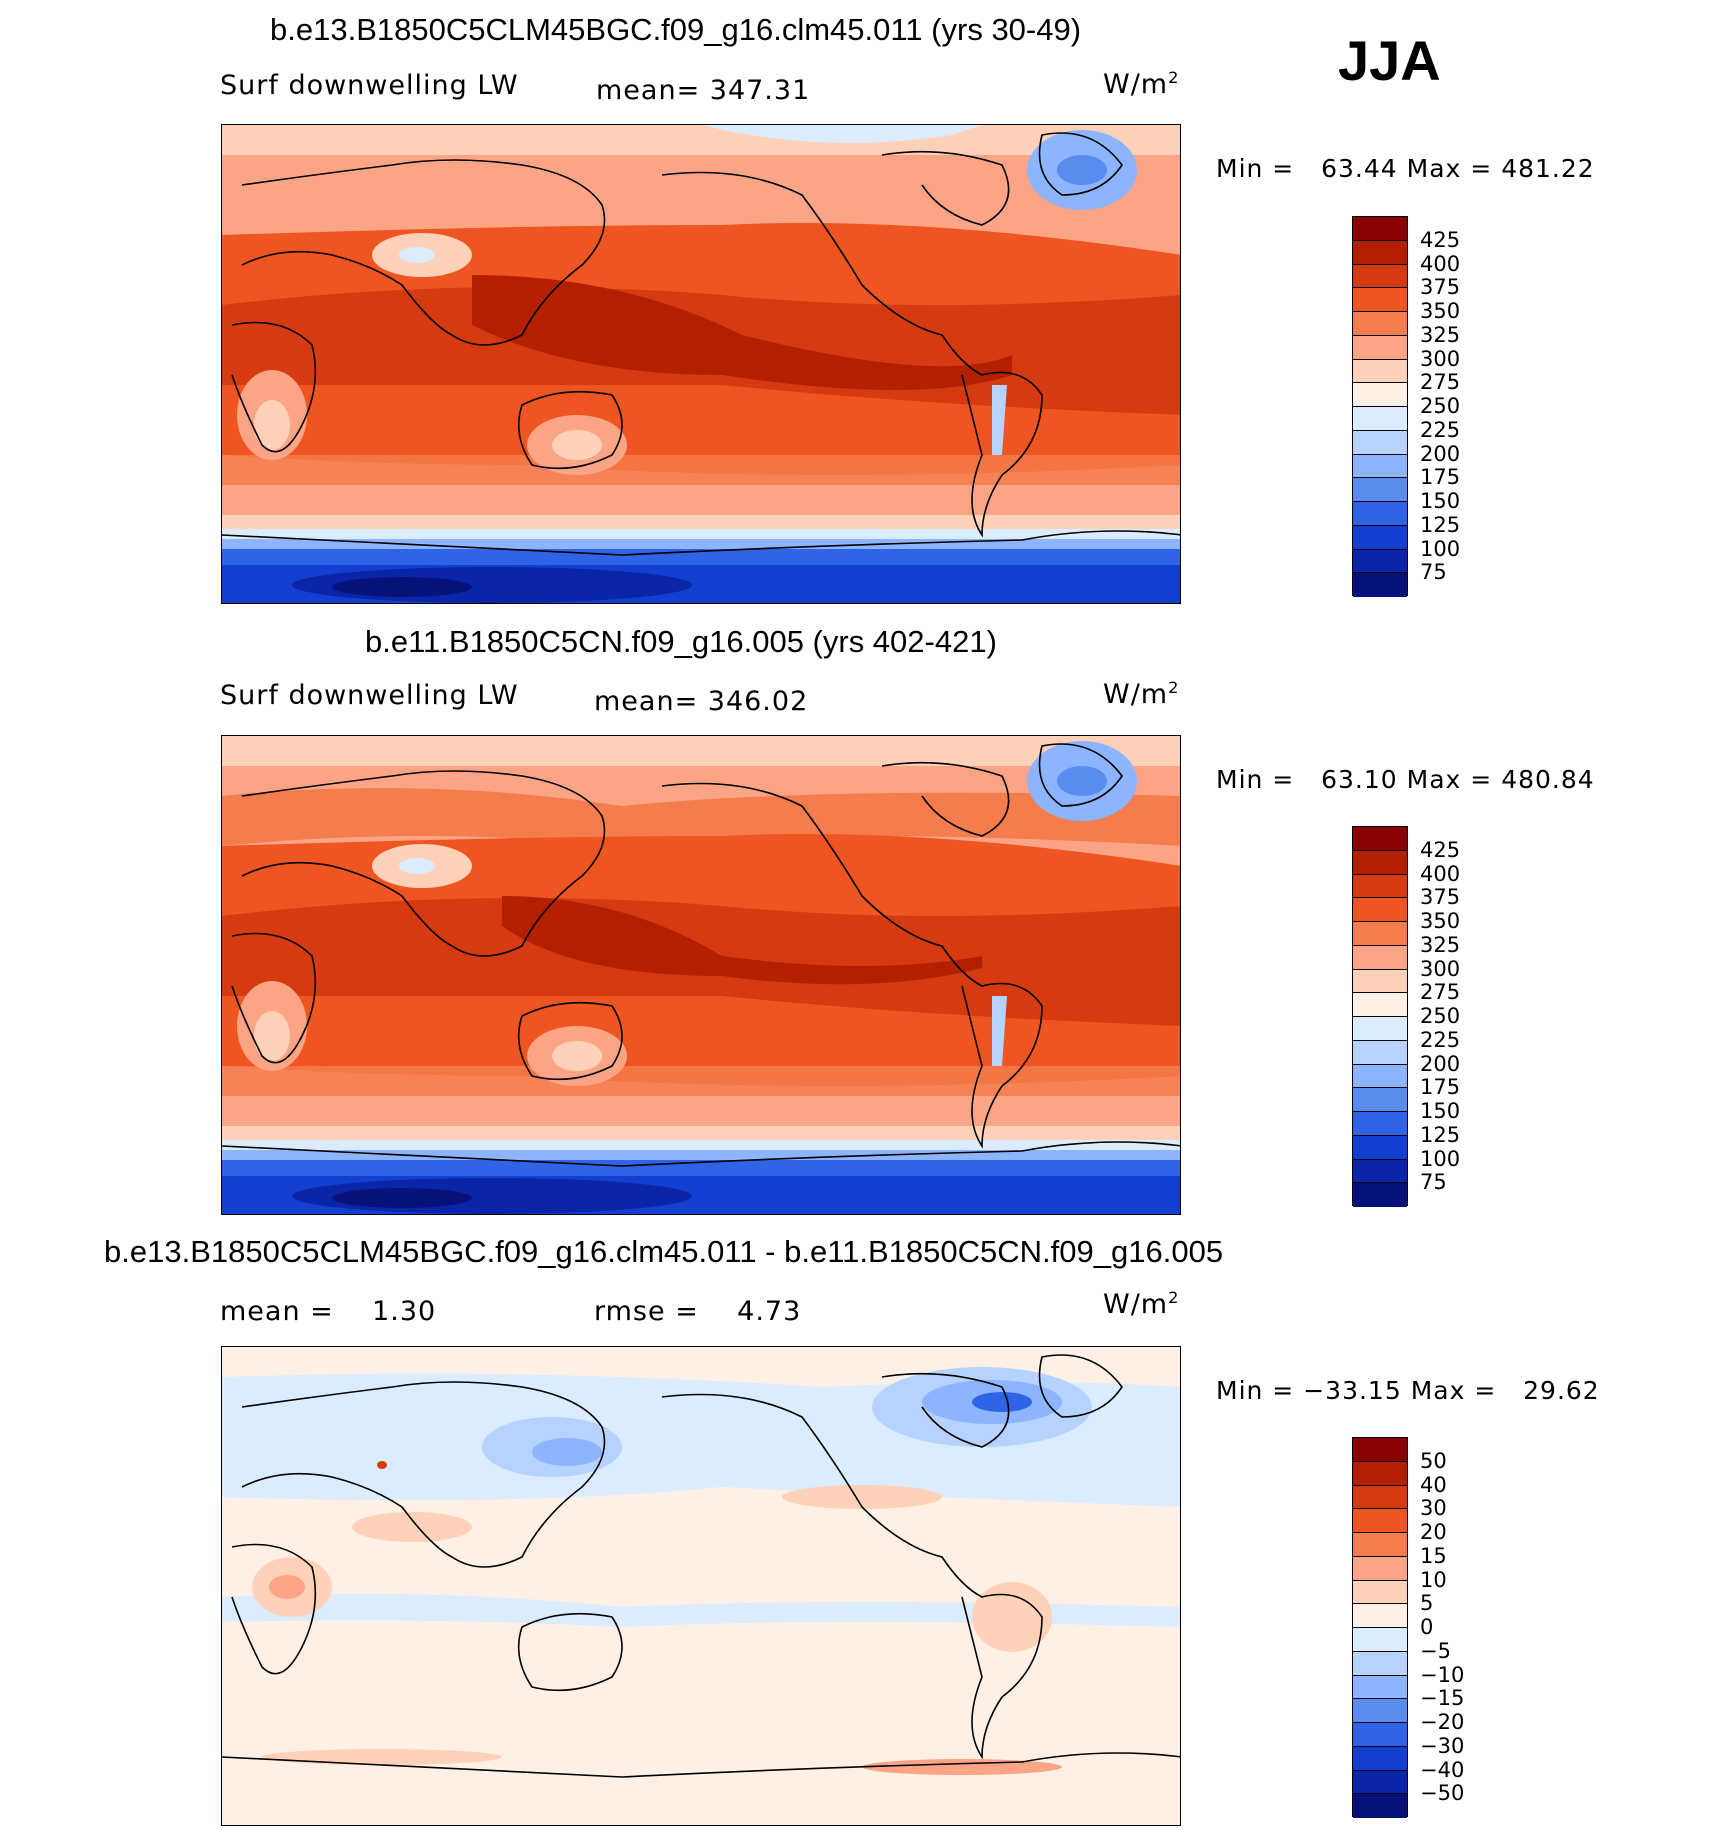 The height and width of the screenshot is (1830, 1710). Describe the element at coordinates (1435, 1650) in the screenshot. I see `colorbar-tick-label: −5` at that location.